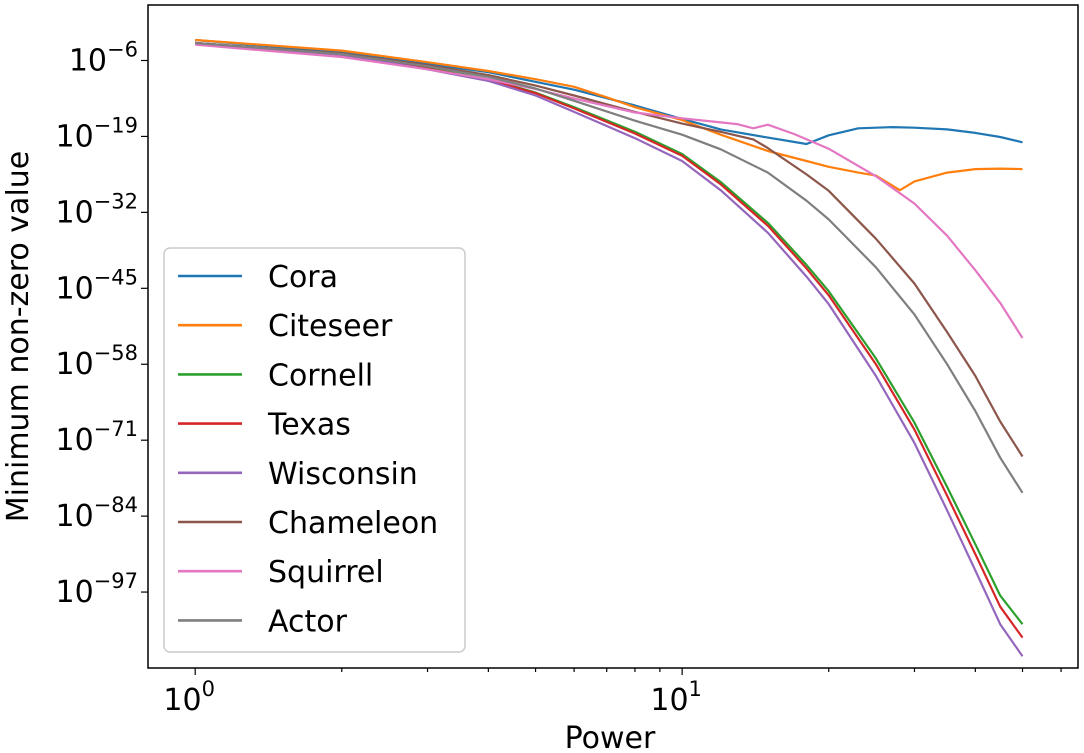 This screenshot has width=1084, height=753. What do you see at coordinates (676, 697) in the screenshot?
I see `x-tick-label: 10¹` at bounding box center [676, 697].